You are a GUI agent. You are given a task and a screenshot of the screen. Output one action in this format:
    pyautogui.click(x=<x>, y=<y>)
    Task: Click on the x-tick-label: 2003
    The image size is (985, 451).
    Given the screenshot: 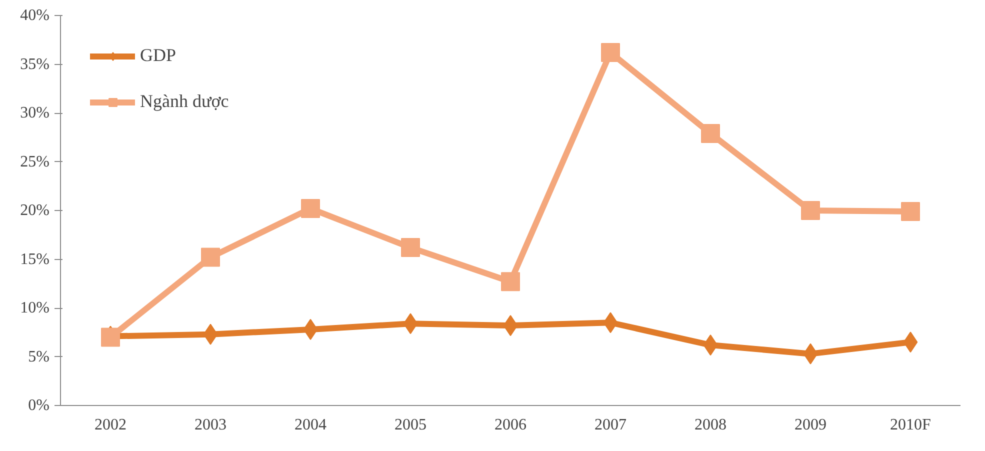 What is the action you would take?
    pyautogui.click(x=210, y=425)
    